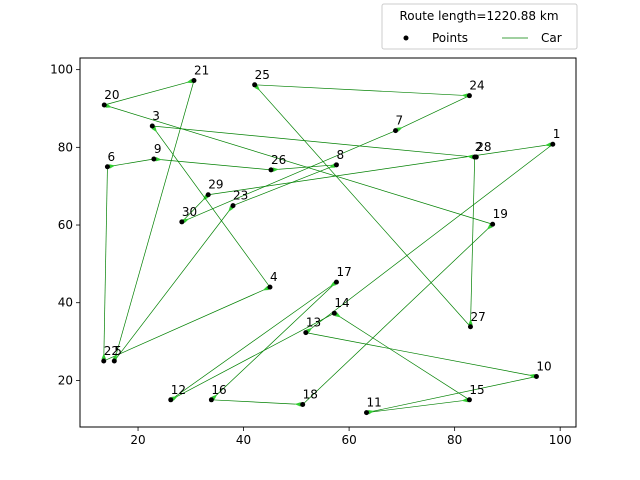 This screenshot has height=480, width=640. What do you see at coordinates (479, 147) in the screenshot?
I see `point-label: 2` at bounding box center [479, 147].